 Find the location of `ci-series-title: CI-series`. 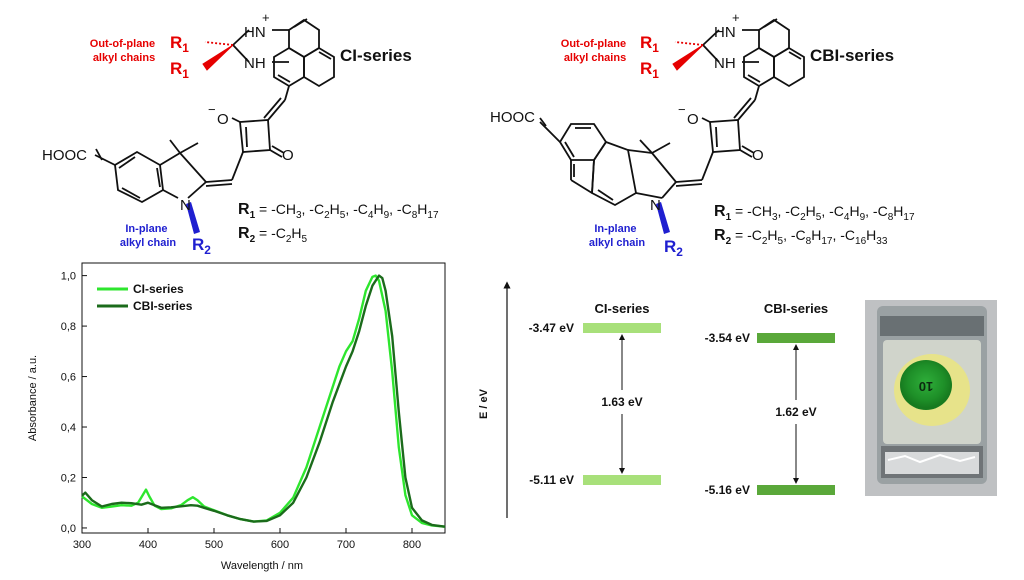

ci-series-title: CI-series is located at coordinates (376, 55).